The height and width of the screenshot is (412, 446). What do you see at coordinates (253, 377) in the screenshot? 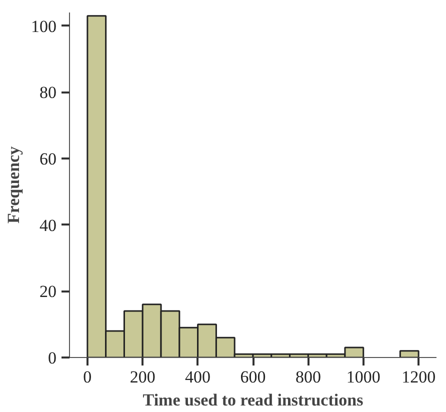
I see `x-tick-label: 600` at bounding box center [253, 377].